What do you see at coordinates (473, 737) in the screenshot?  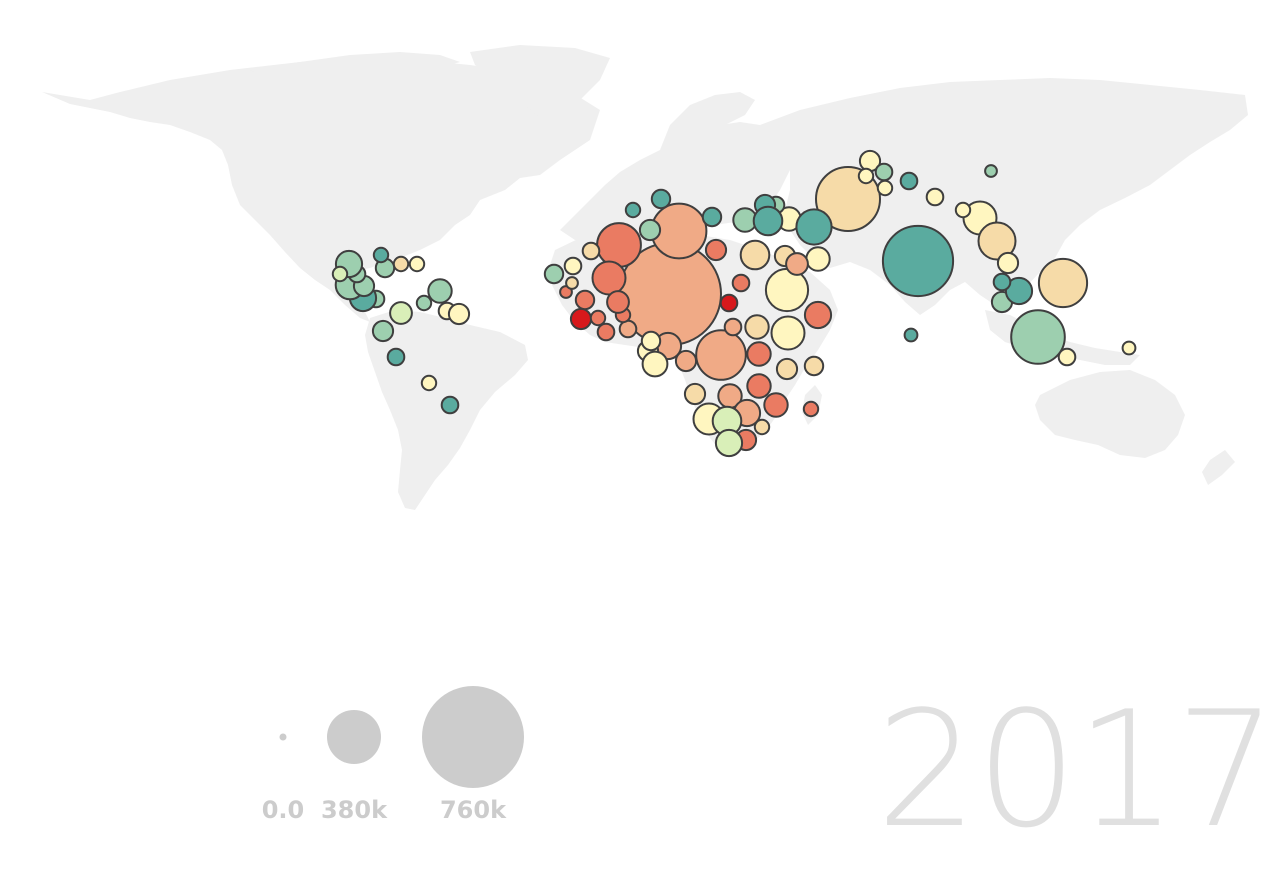 I see `legend-circle-large` at bounding box center [473, 737].